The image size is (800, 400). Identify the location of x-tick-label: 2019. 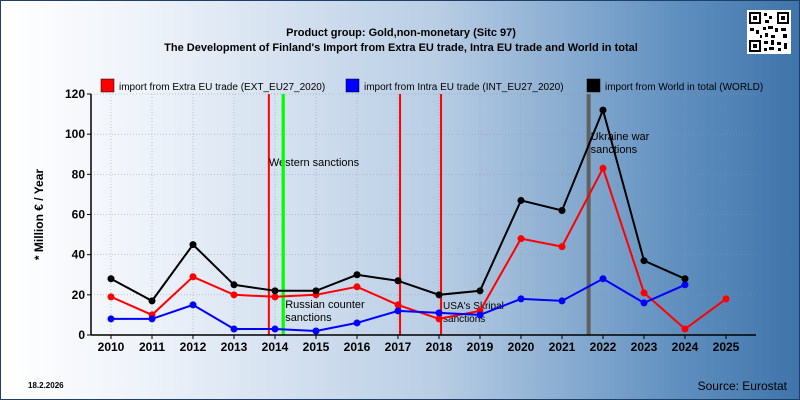
(480, 347).